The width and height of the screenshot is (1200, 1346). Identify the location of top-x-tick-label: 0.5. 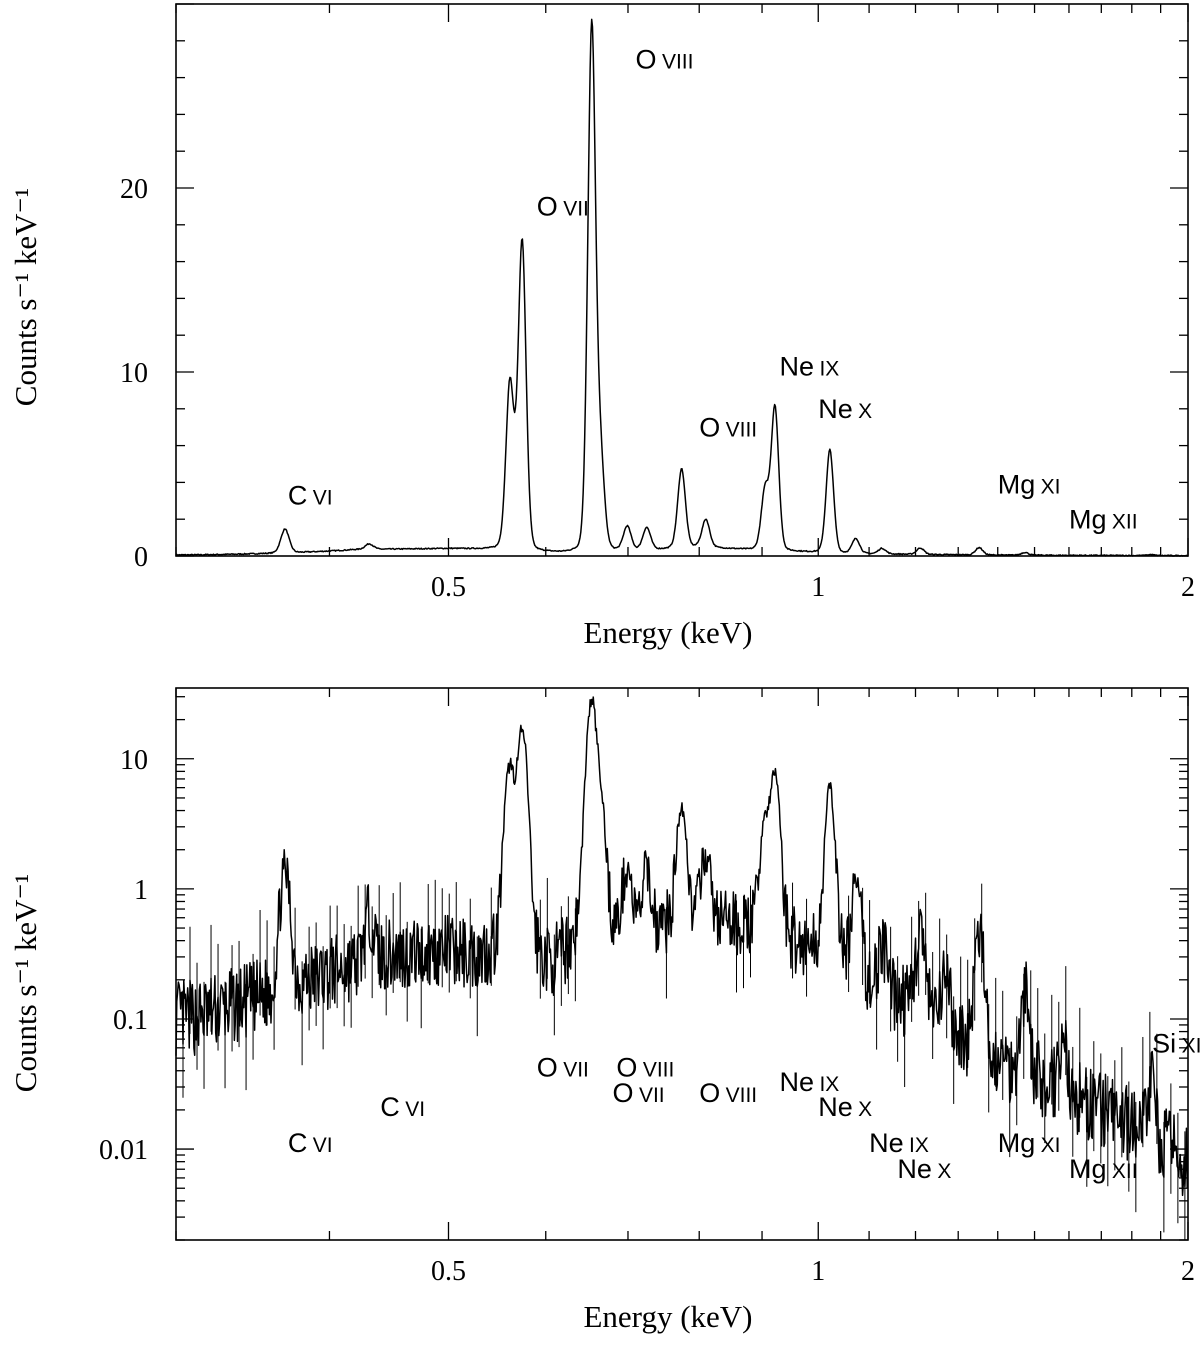
(448, 587).